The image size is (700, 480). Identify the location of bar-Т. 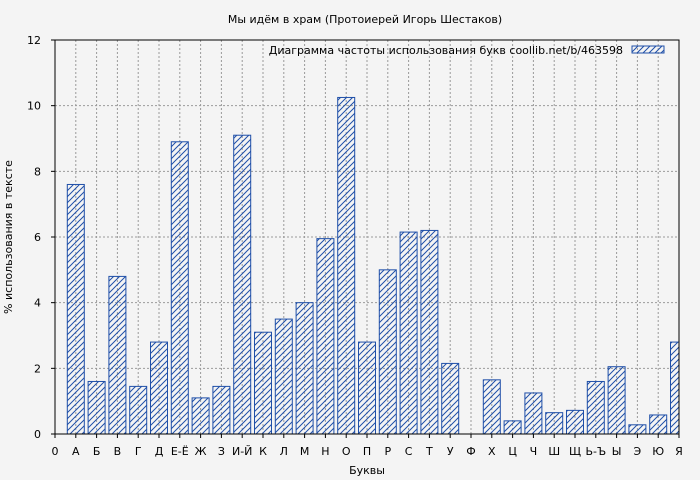
(429, 332).